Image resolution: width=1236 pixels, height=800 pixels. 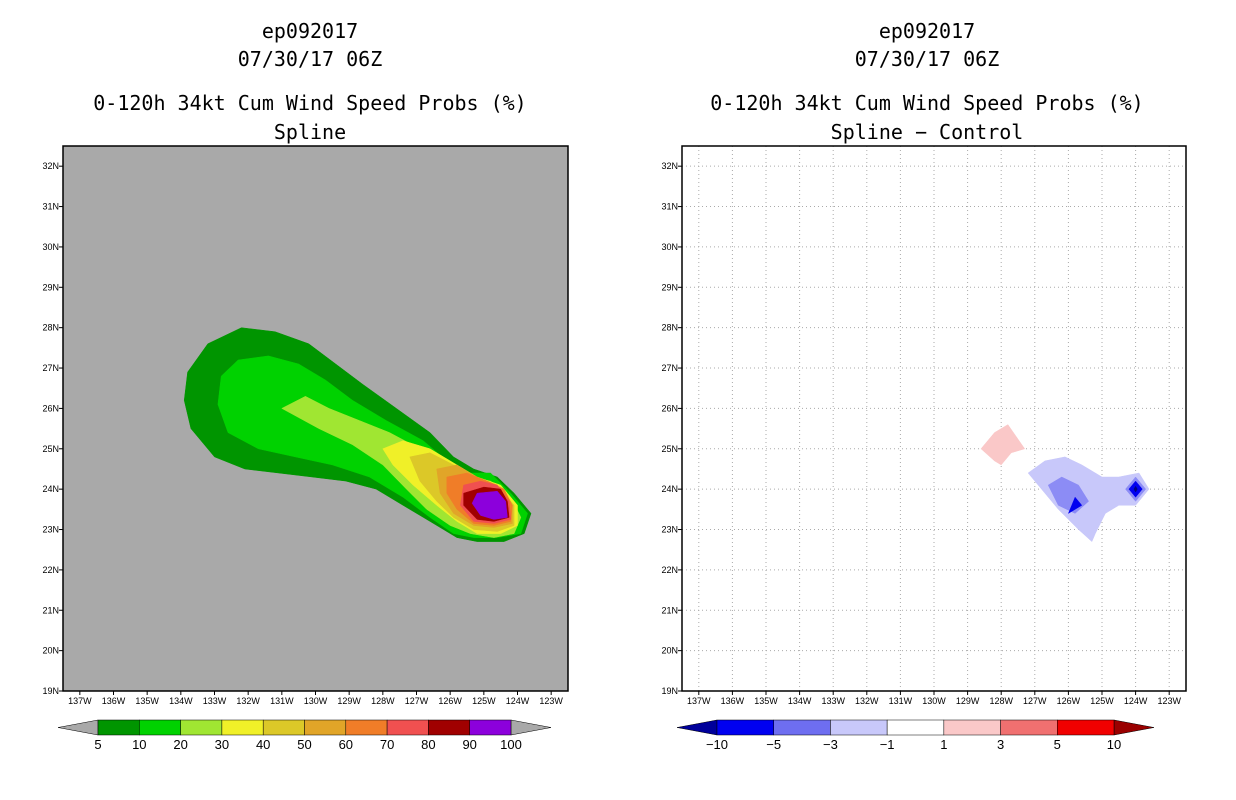 I want to click on contour-level-neg5, so click(x=1075, y=505).